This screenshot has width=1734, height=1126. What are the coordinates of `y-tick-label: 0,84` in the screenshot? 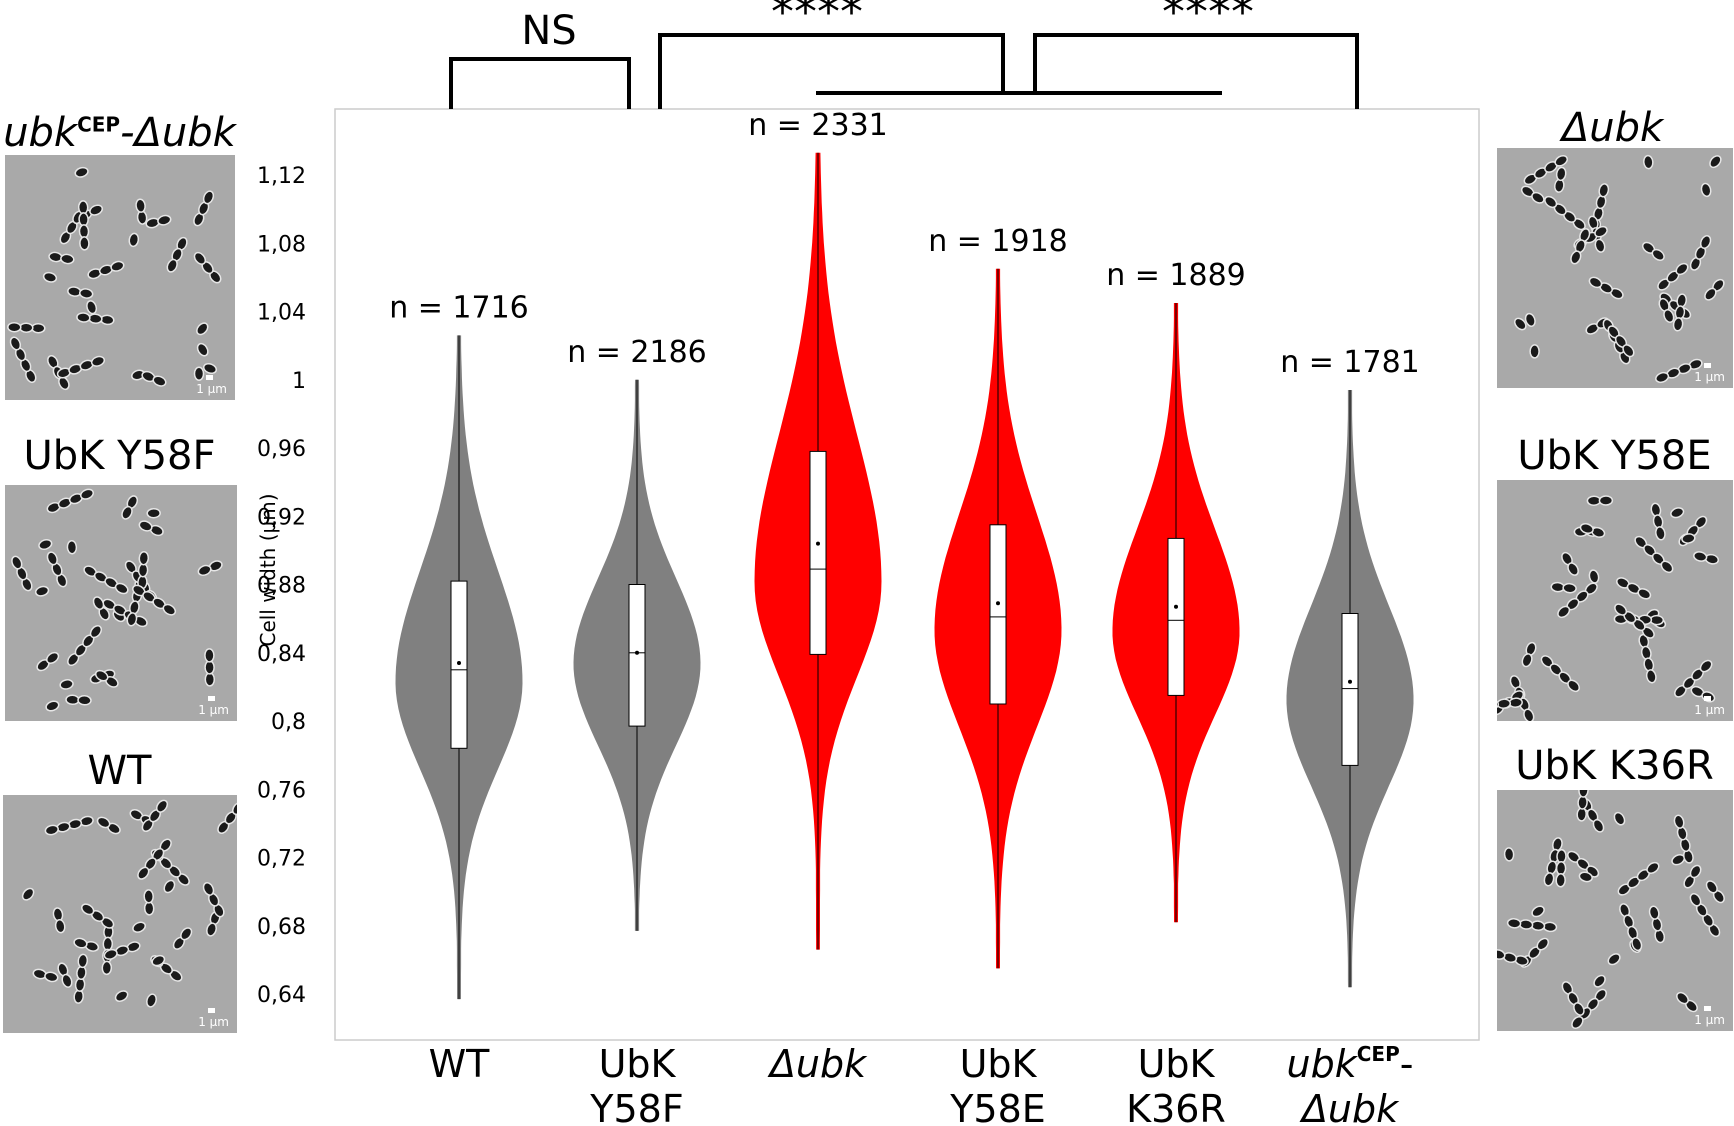 It's located at (281, 654).